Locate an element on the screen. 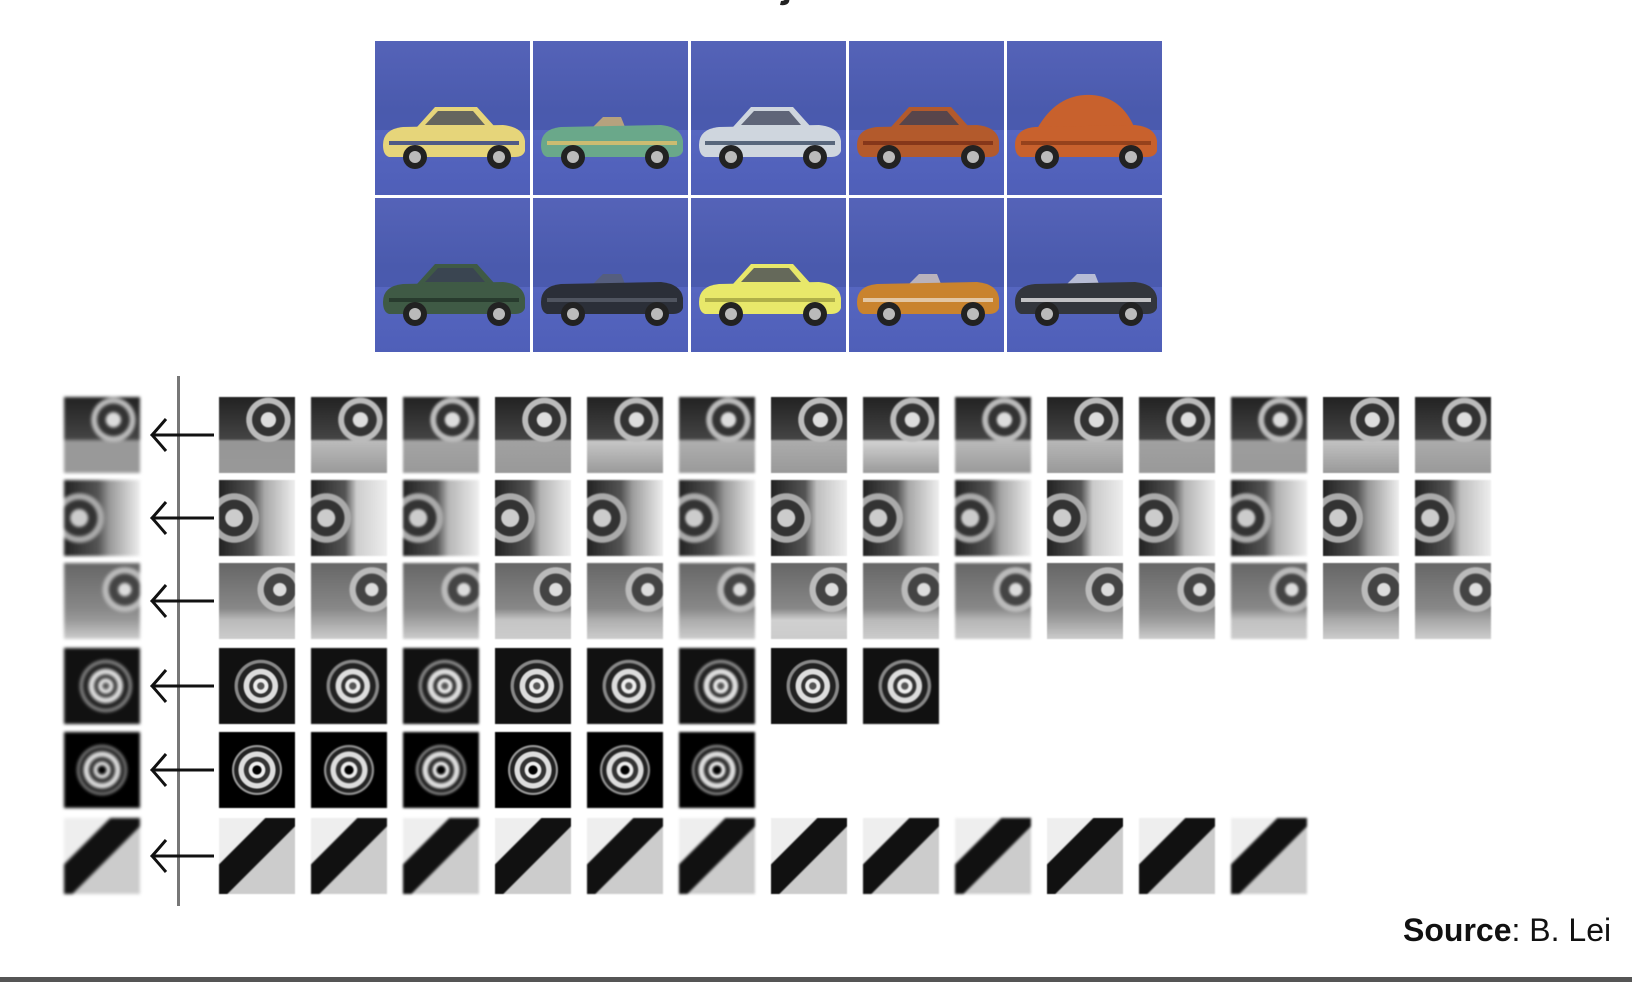  source-citation: Source: B. Lei is located at coordinates (1507, 930).